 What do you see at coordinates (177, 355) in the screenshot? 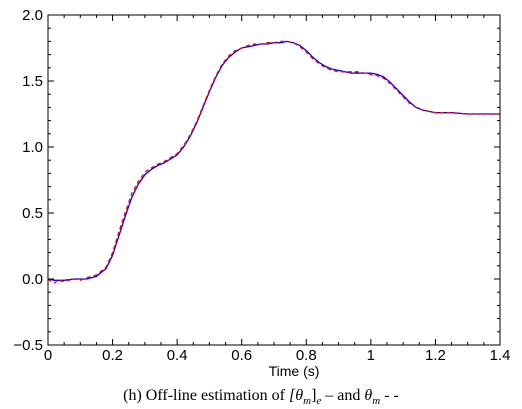
I see `x-tick-label: 0.4` at bounding box center [177, 355].